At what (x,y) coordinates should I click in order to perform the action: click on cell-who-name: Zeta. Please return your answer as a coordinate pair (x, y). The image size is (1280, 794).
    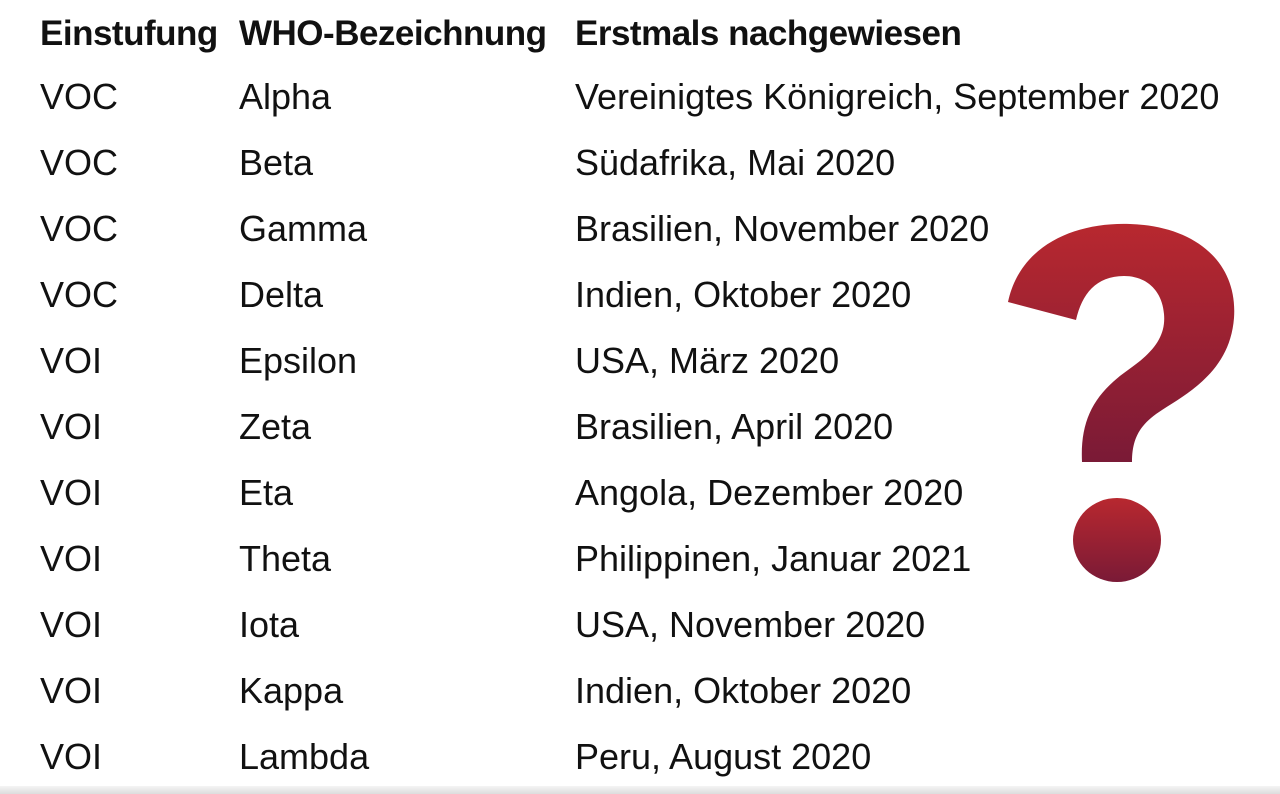
    Looking at the image, I should click on (275, 426).